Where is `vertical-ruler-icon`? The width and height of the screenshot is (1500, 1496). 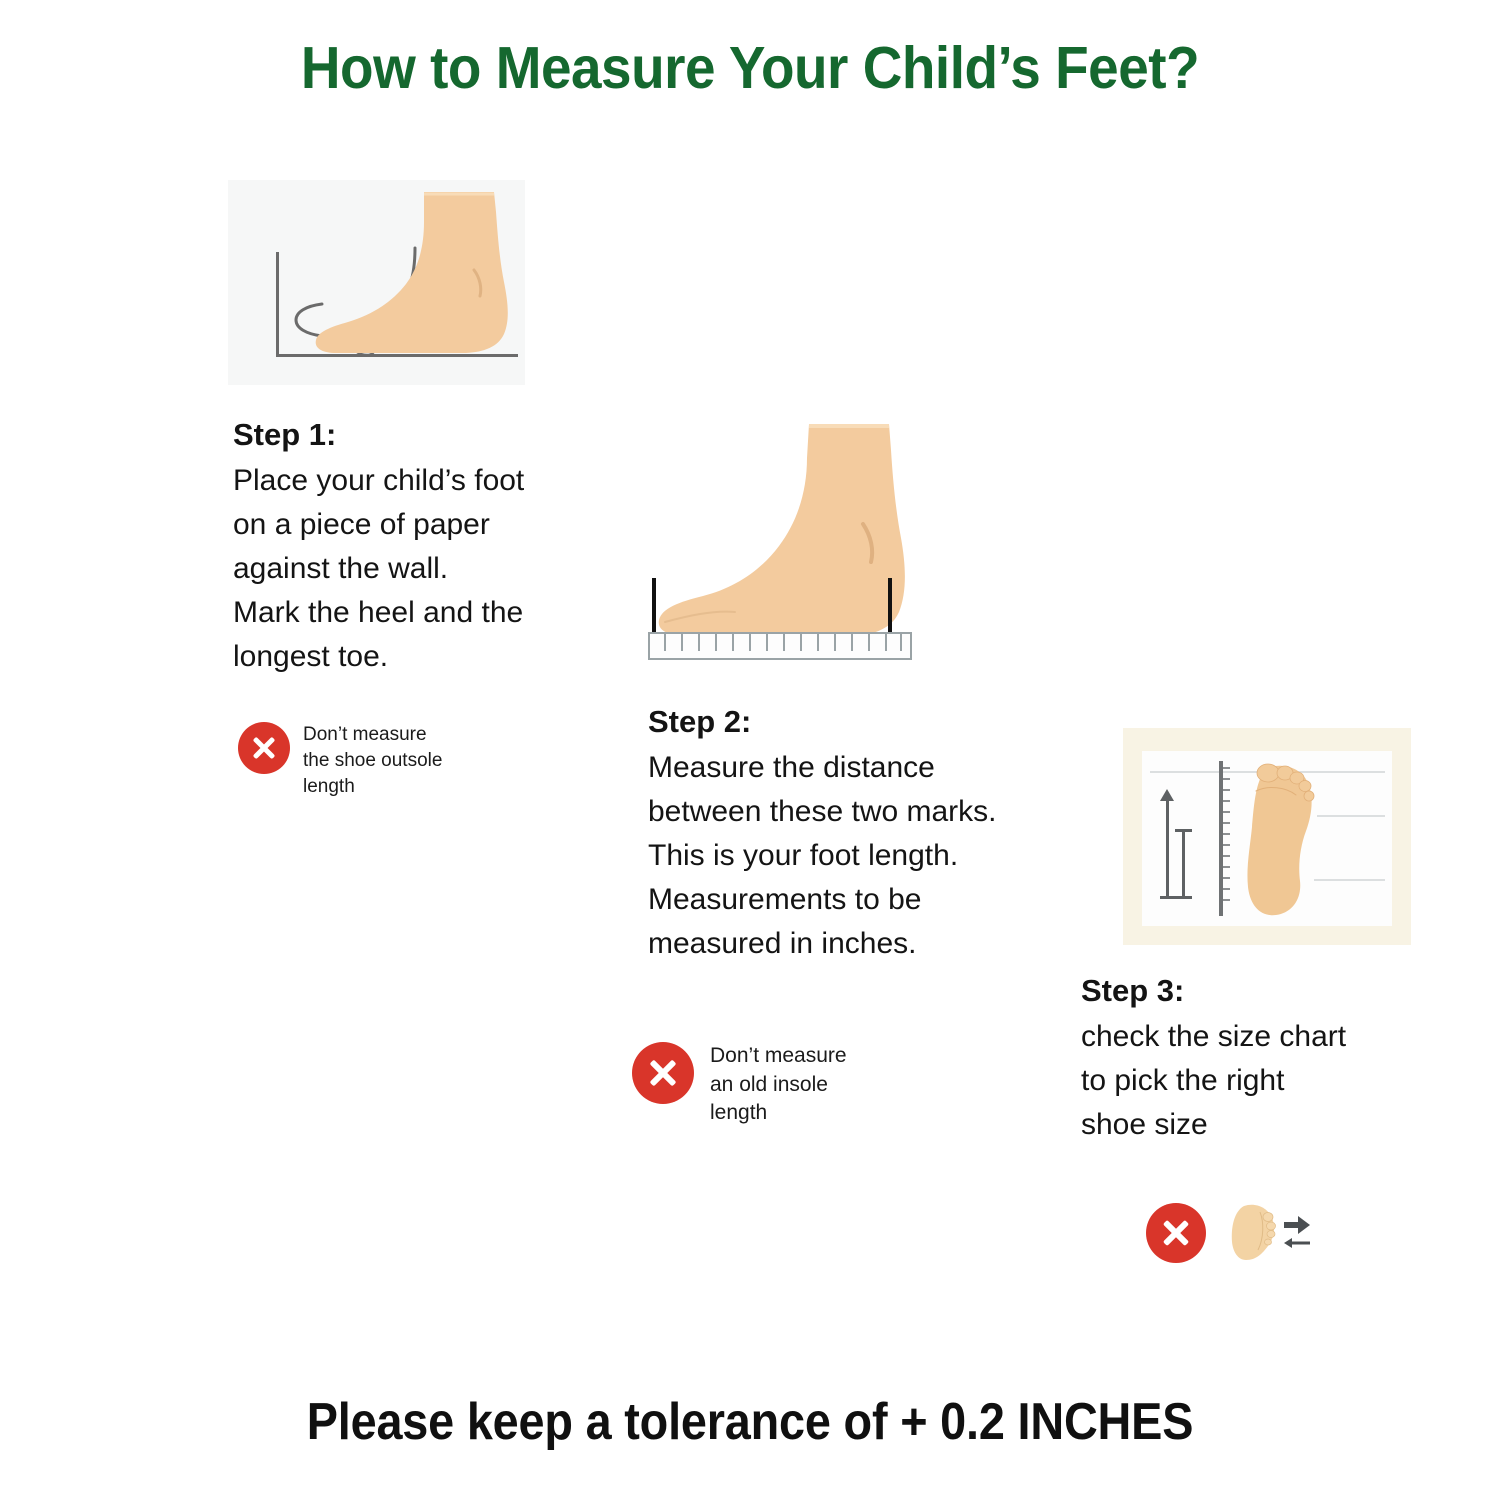
vertical-ruler-icon is located at coordinates (1221, 838).